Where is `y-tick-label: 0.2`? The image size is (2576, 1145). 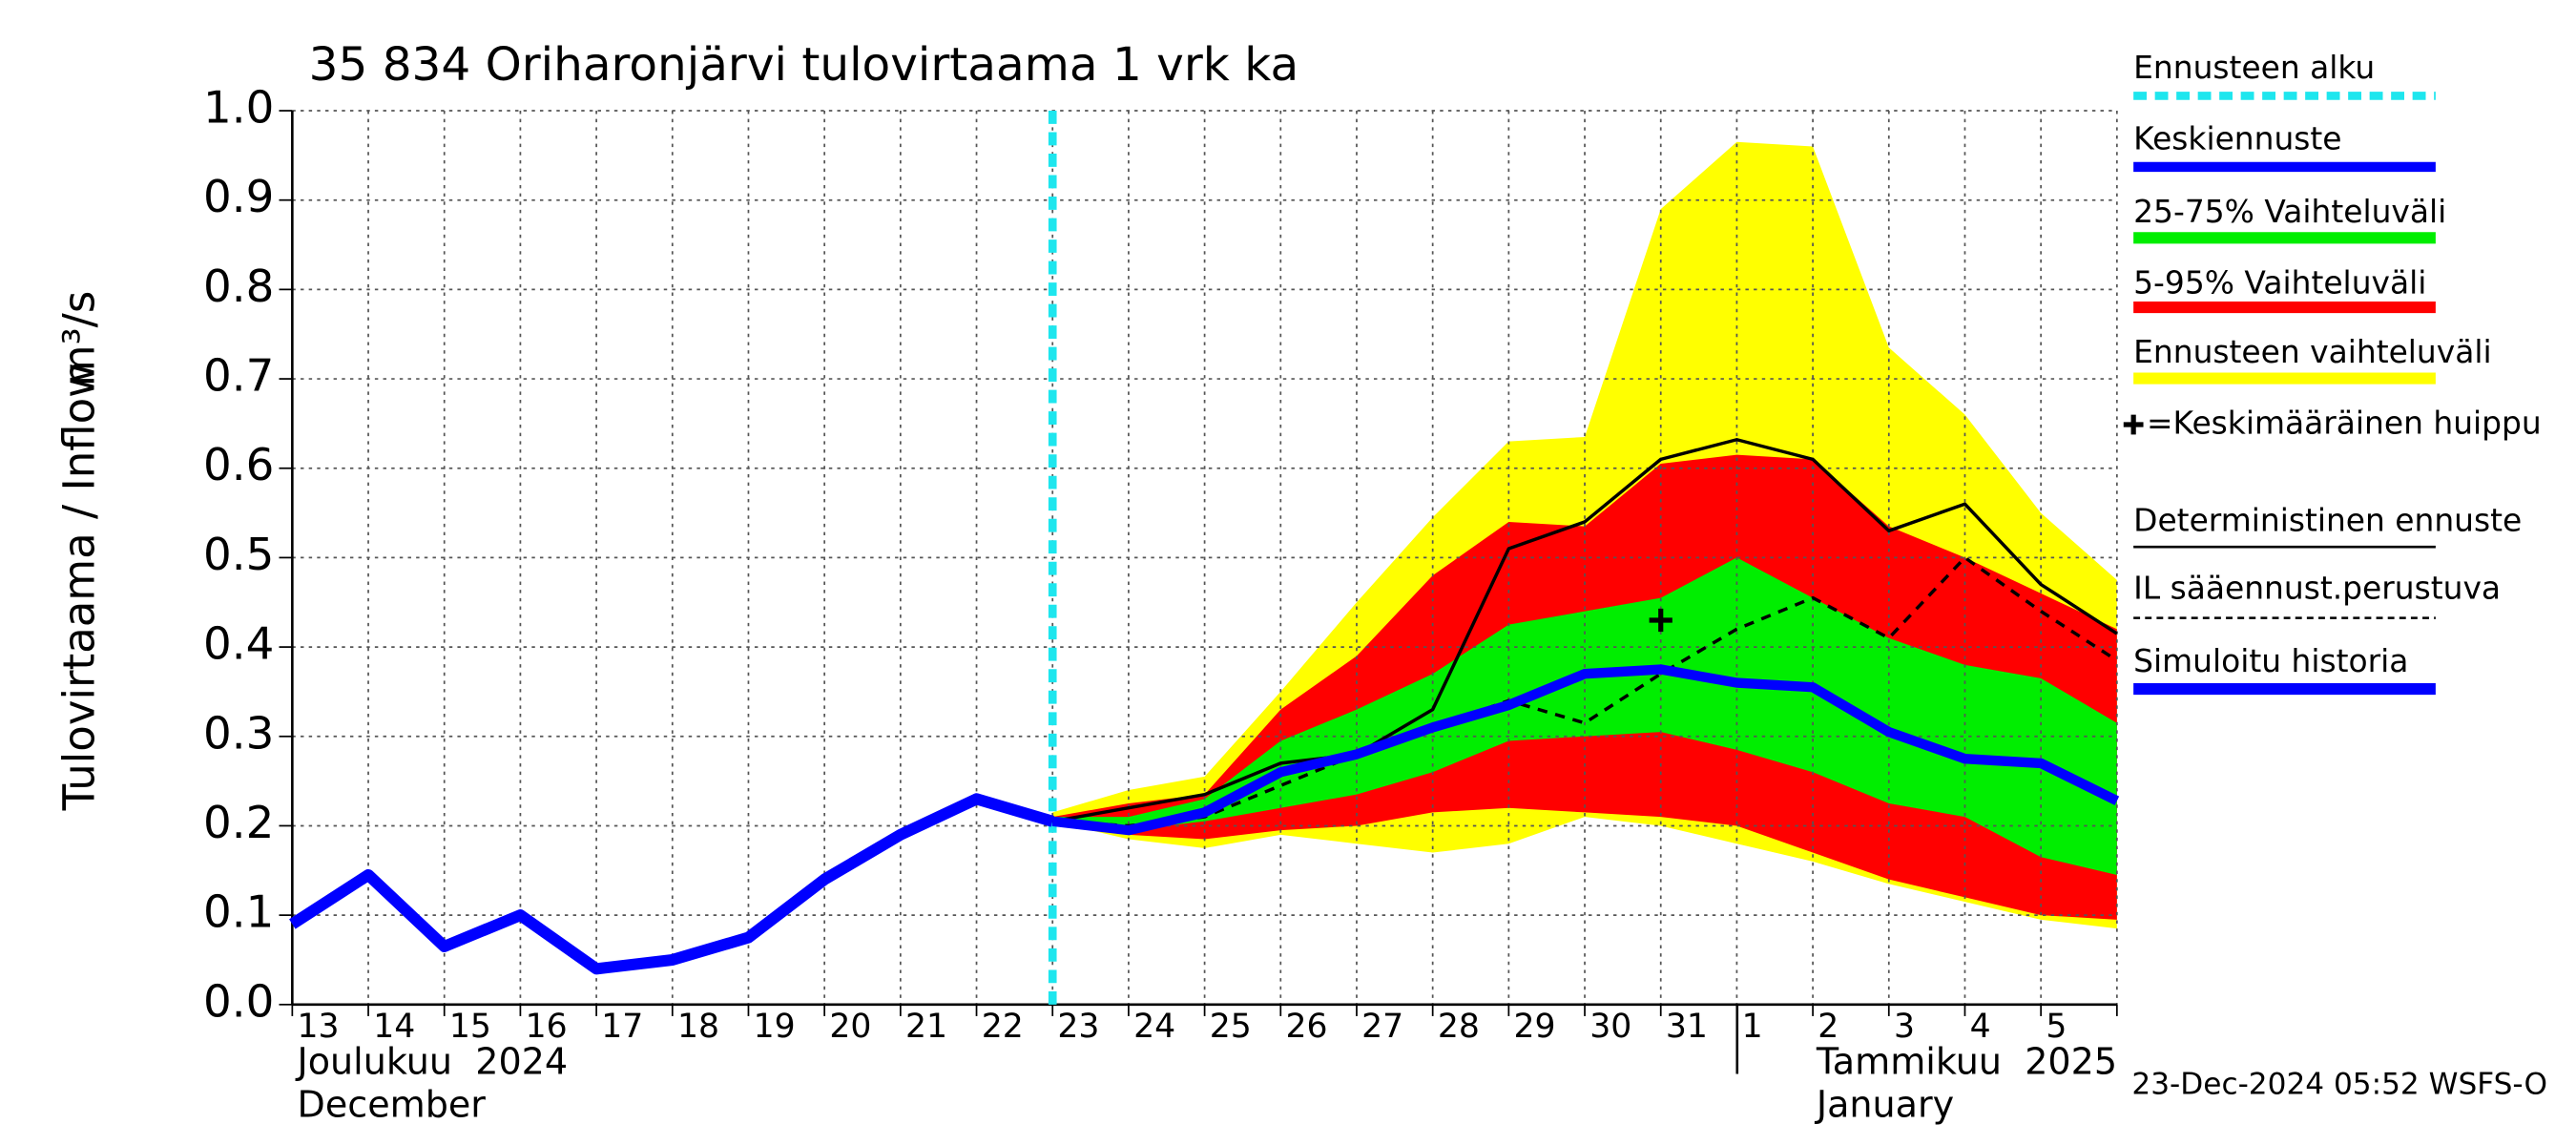
y-tick-label: 0.2 is located at coordinates (238, 823).